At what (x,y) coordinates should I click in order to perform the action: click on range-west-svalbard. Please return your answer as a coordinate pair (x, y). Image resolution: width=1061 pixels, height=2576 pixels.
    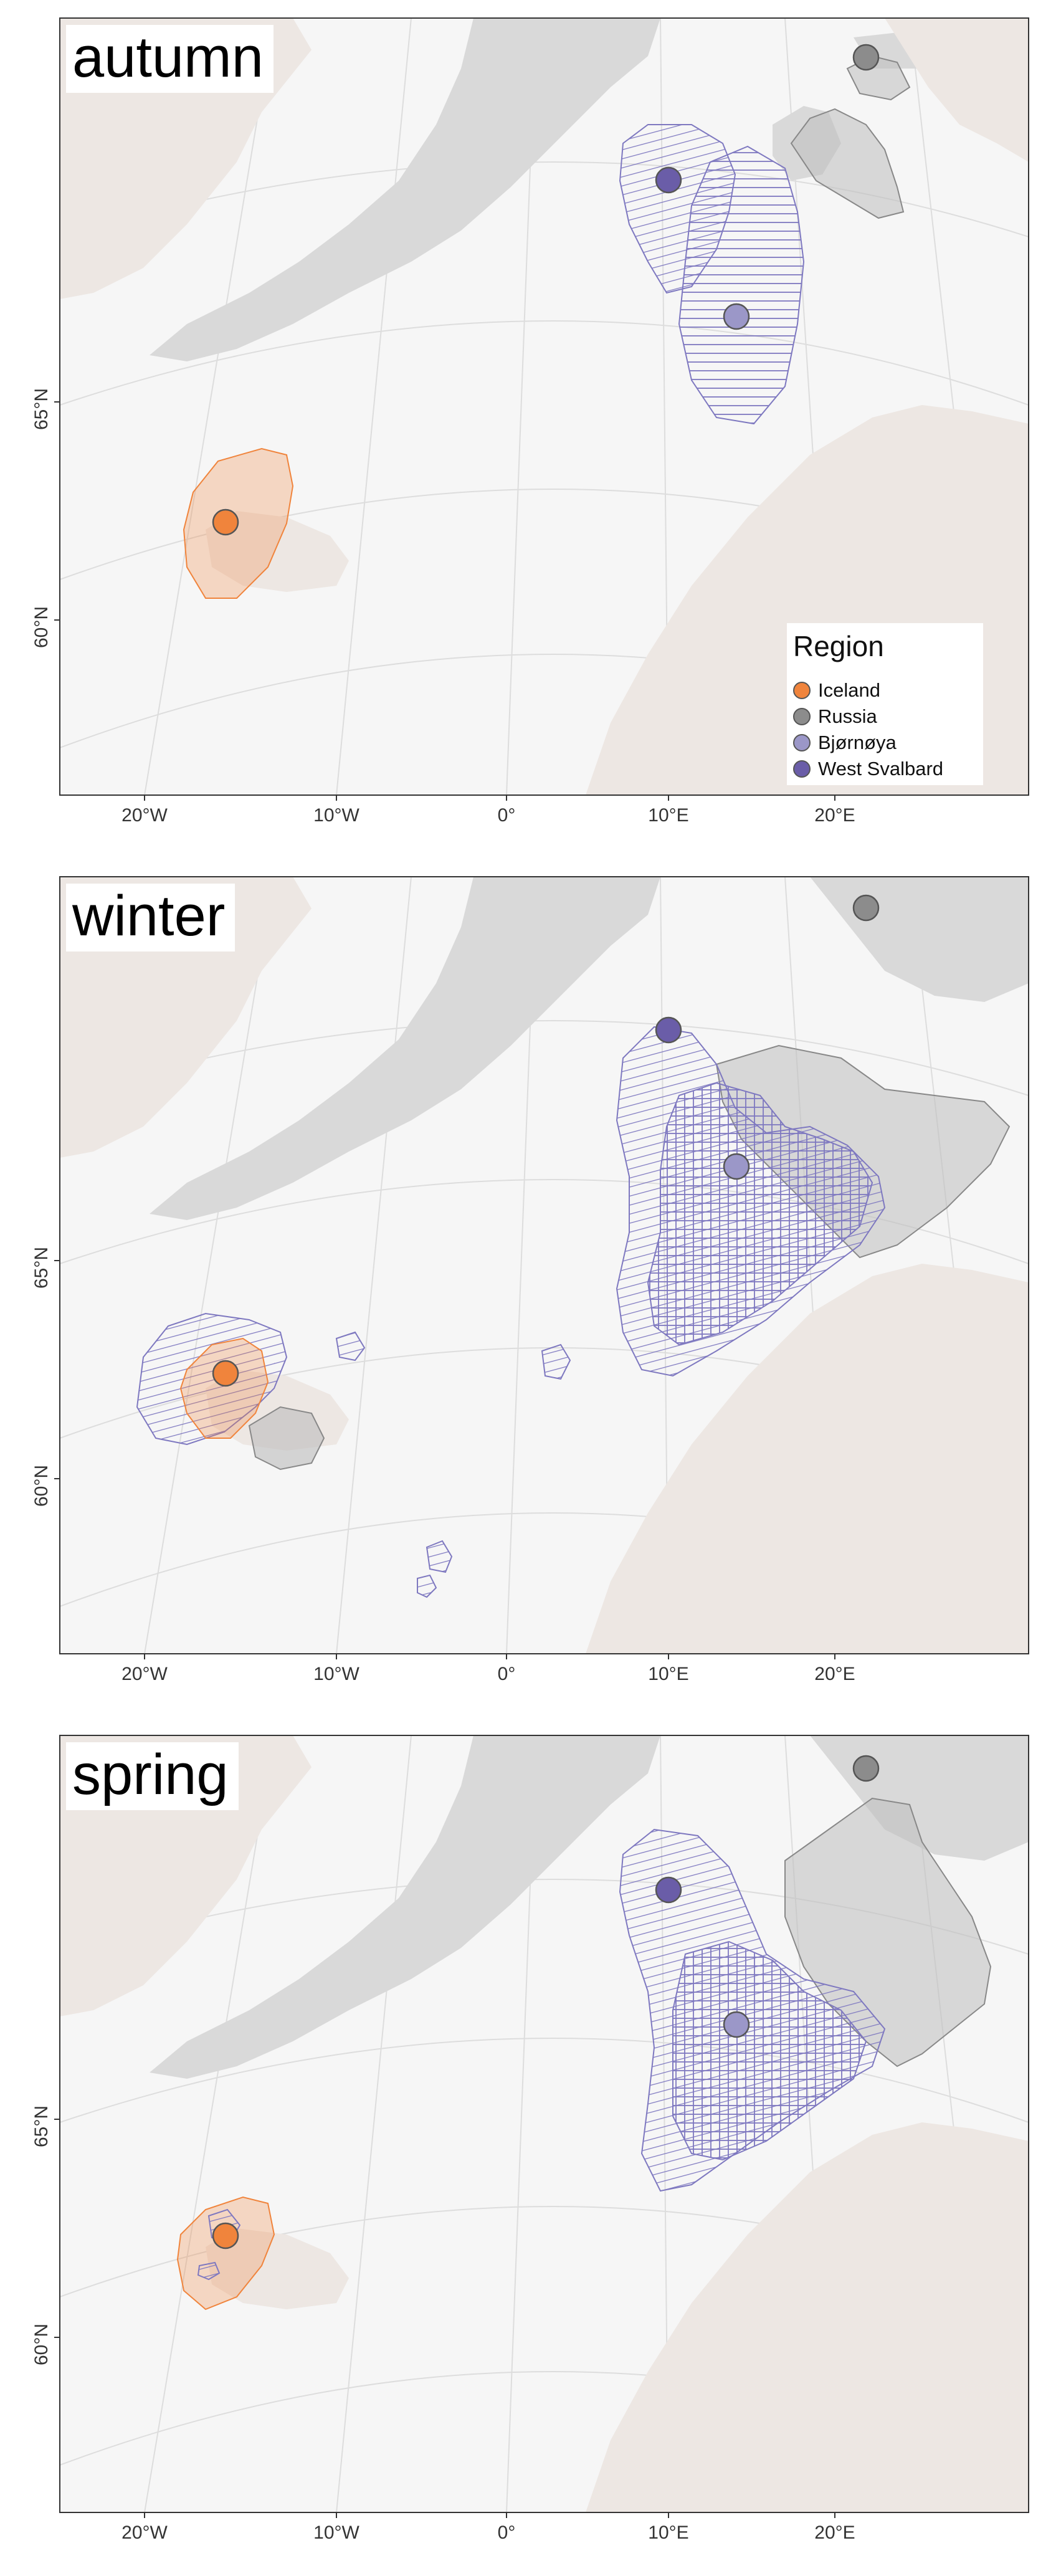
    Looking at the image, I should click on (678, 209).